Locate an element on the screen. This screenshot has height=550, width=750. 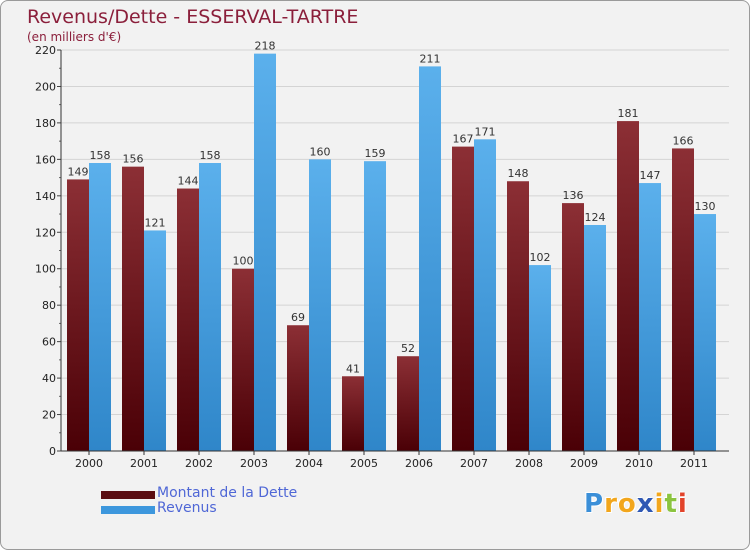
y-tick-label: 160 is located at coordinates (45, 159).